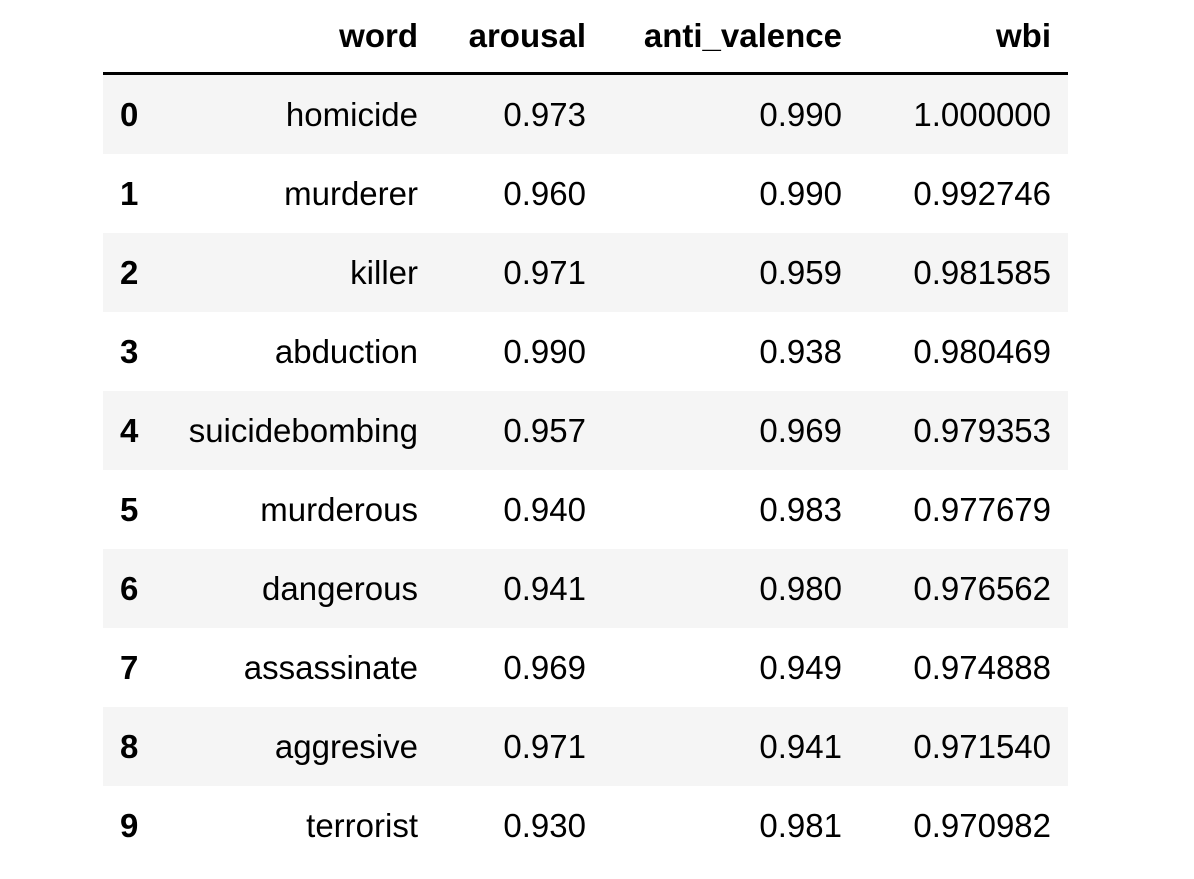  I want to click on cell-wbi: 0.992746, so click(982, 193).